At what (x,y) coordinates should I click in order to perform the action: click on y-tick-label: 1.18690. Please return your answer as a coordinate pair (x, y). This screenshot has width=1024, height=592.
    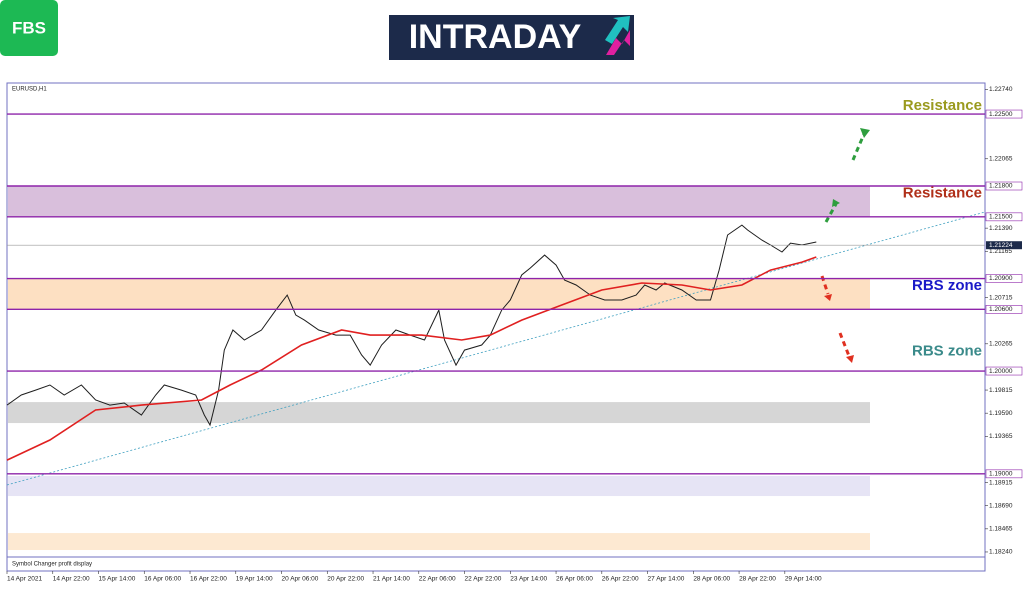
    Looking at the image, I should click on (1001, 505).